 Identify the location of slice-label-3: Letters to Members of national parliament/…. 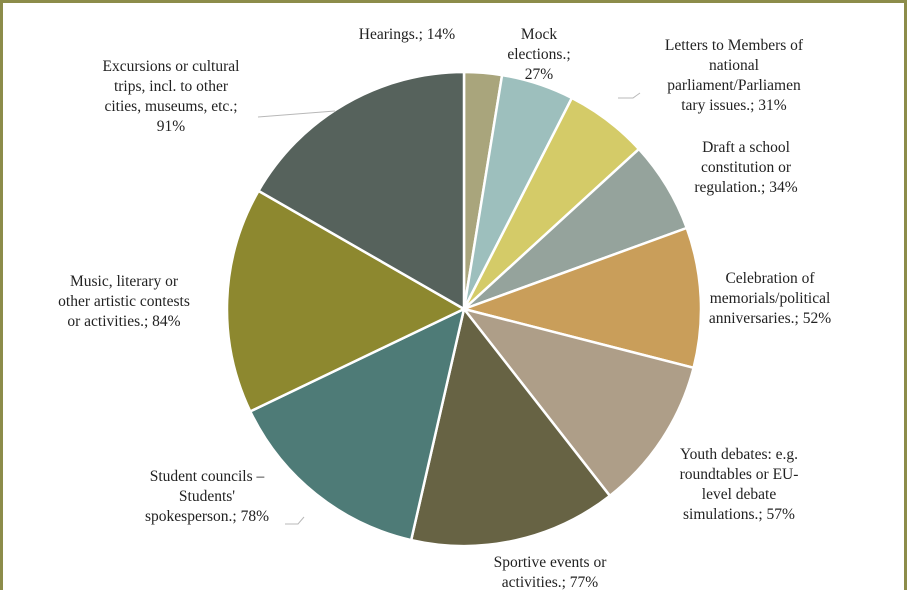
(734, 75).